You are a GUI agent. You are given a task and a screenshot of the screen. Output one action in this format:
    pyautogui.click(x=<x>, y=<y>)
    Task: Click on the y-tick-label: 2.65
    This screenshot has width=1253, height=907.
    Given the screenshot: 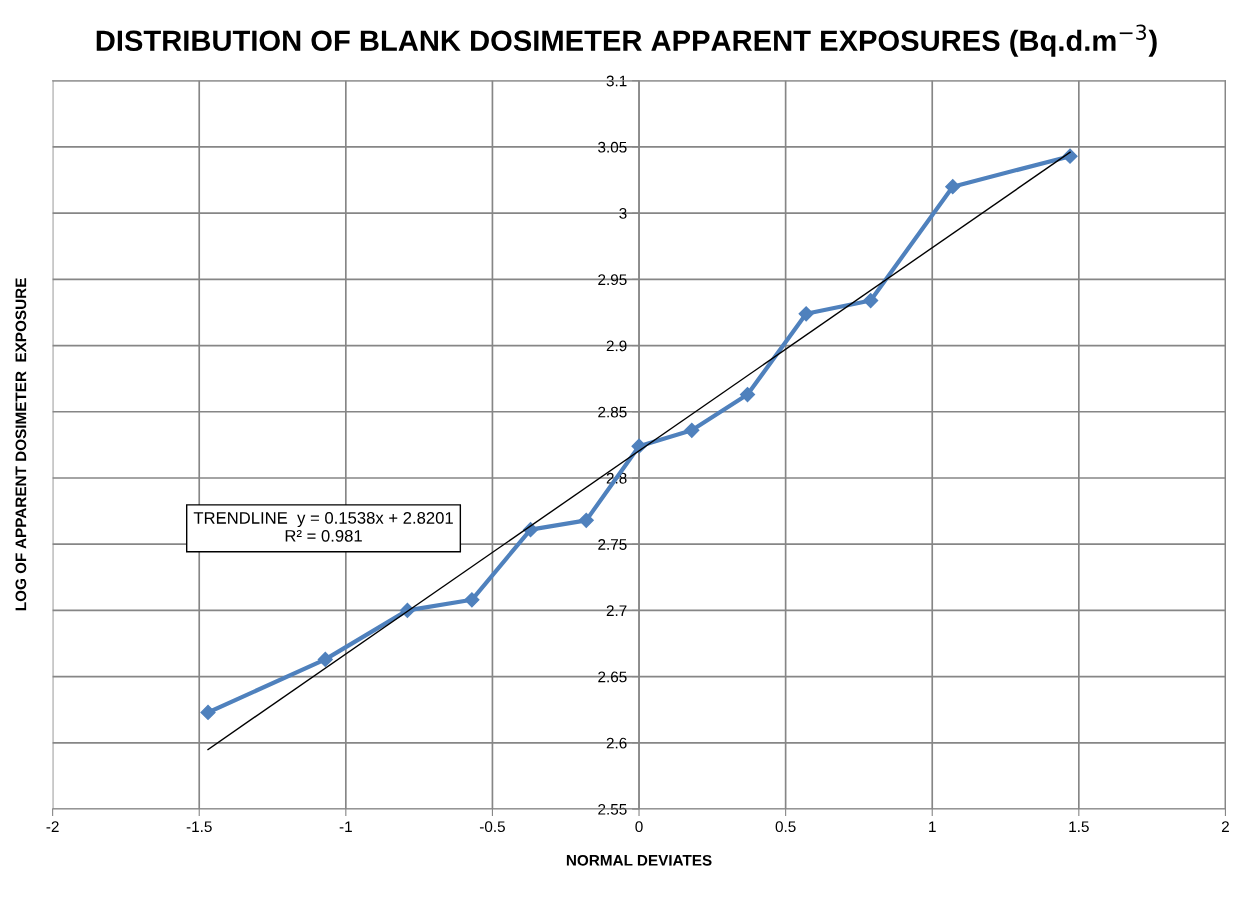 What is the action you would take?
    pyautogui.click(x=612, y=677)
    